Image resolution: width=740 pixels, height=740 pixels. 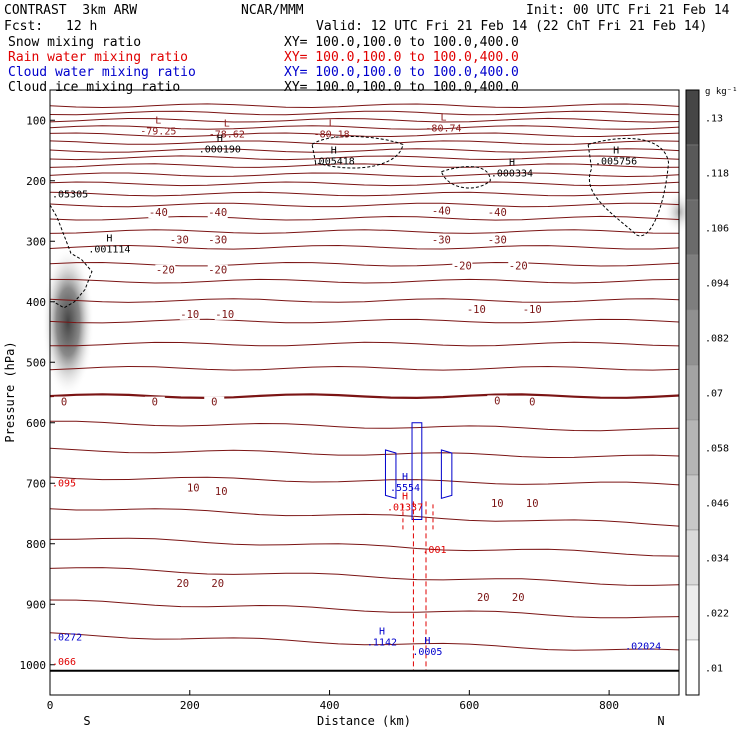 I want to click on center-label: NCAR/MMM, so click(x=272, y=10).